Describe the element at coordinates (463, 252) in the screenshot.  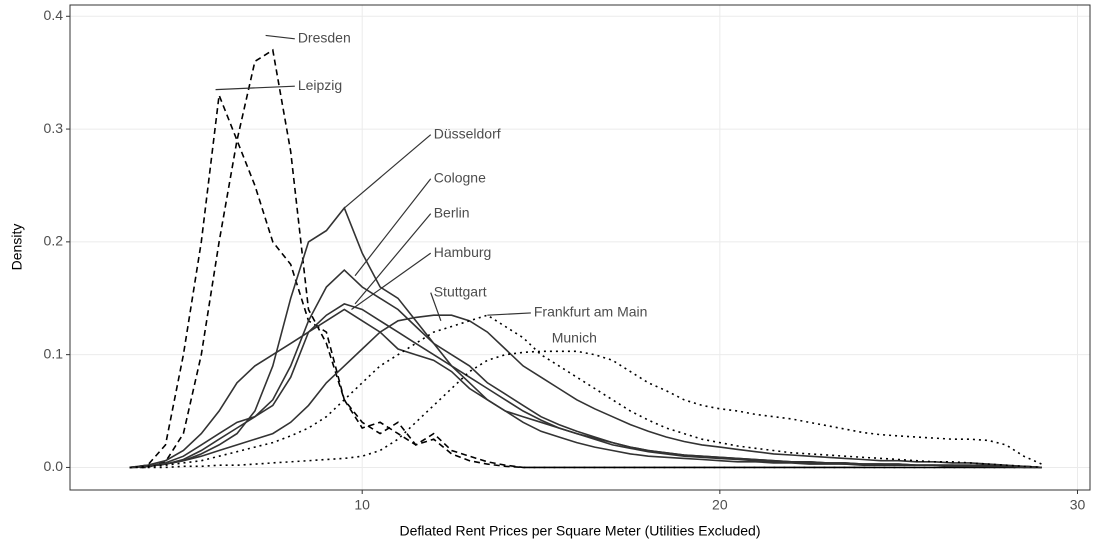
I see `series-label: Hamburg` at that location.